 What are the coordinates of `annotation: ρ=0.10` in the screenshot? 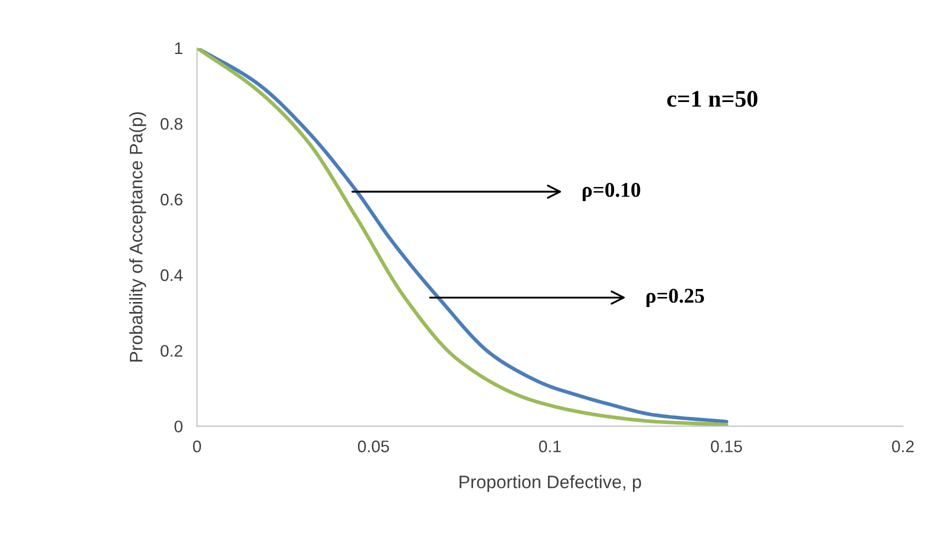 It's located at (611, 192).